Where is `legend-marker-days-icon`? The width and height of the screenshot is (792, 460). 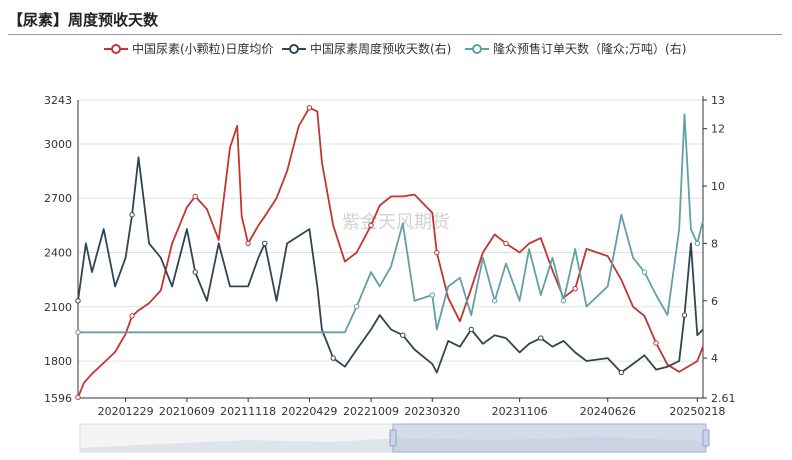 legend-marker-days-icon is located at coordinates (294, 48).